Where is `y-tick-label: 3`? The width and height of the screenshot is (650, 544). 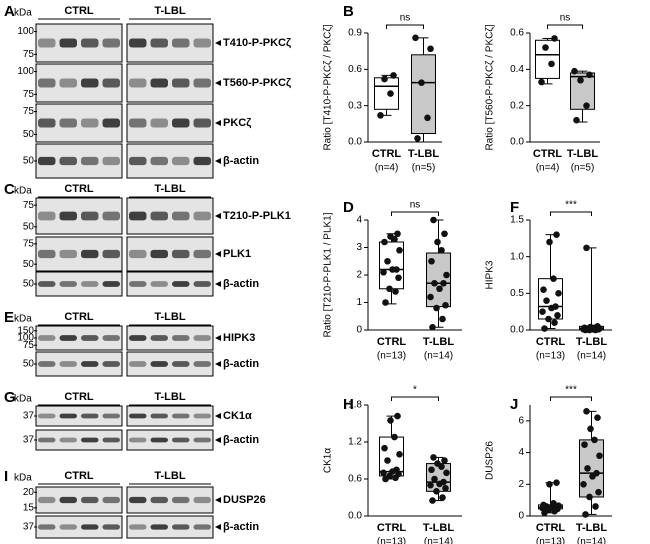 y-tick-label: 3 is located at coordinates (359, 247).